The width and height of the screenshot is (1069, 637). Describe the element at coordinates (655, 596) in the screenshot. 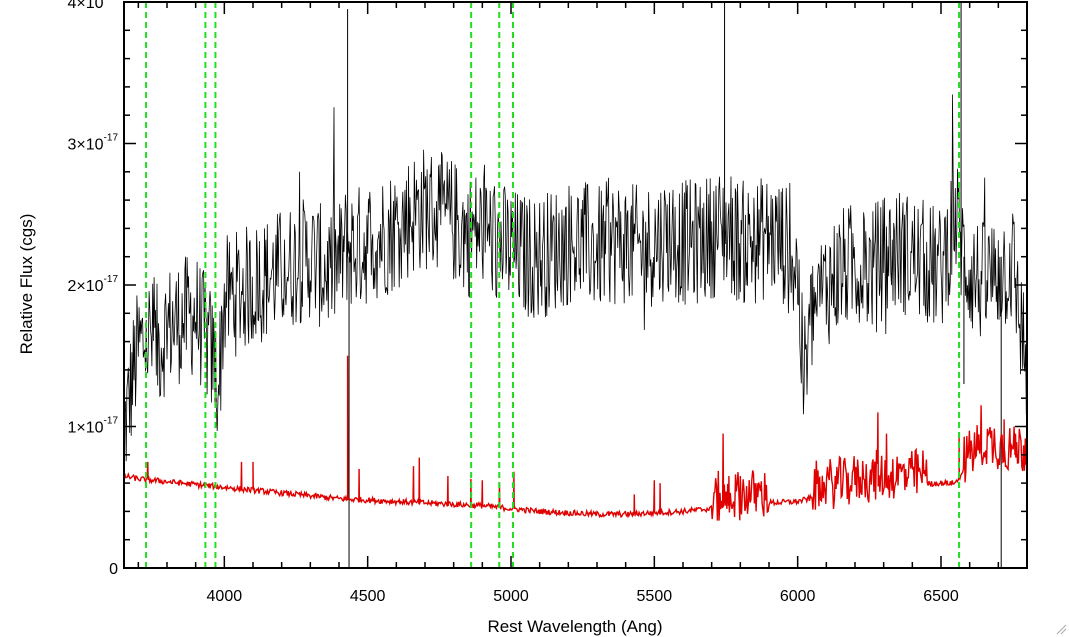

I see `x-tick-label: 5500` at that location.